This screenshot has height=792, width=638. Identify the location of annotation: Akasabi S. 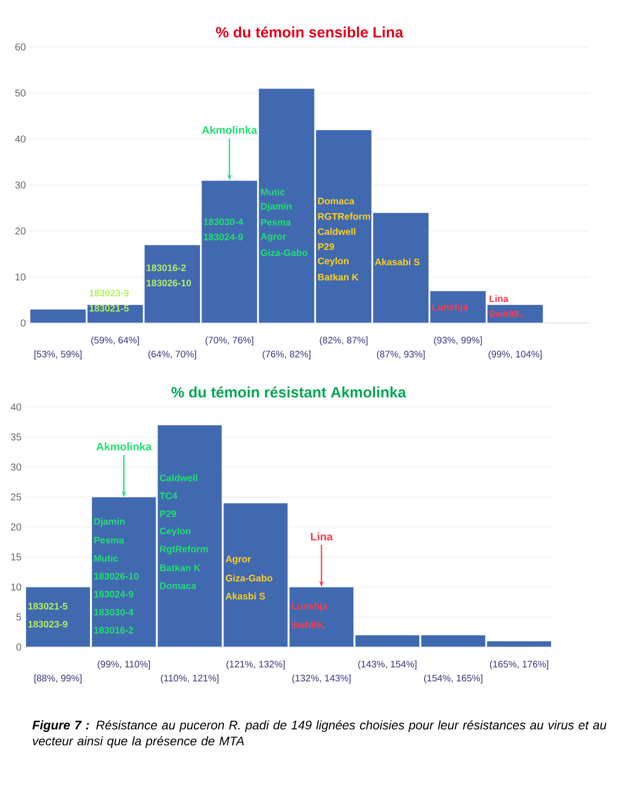
(397, 262).